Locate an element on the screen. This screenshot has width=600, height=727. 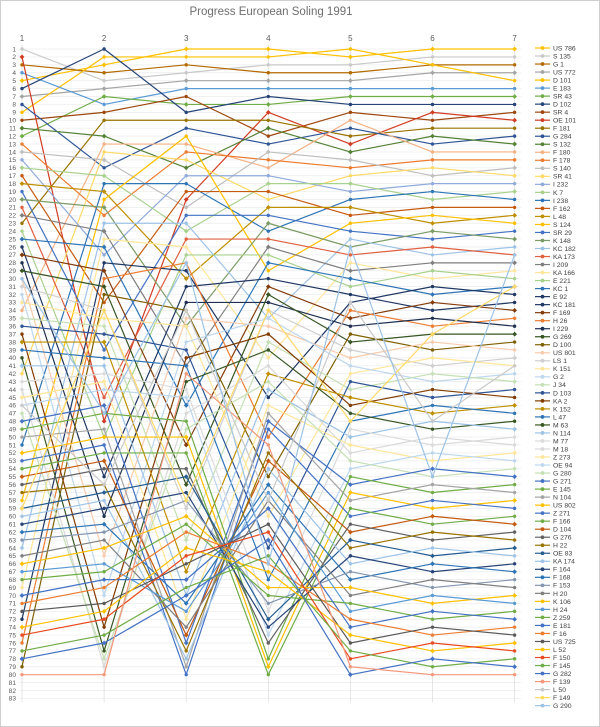
y-axis-tick-label: 18 is located at coordinates (13, 184).